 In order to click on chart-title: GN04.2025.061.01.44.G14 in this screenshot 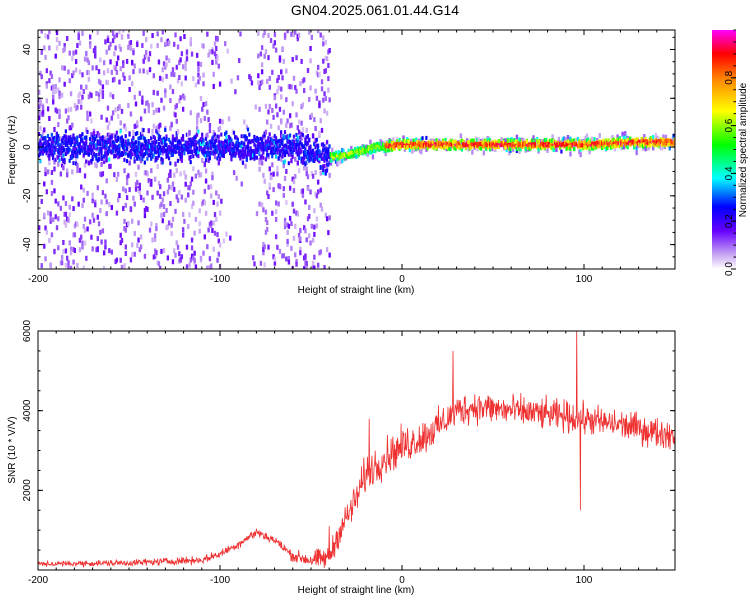, I will do `click(375, 10)`.